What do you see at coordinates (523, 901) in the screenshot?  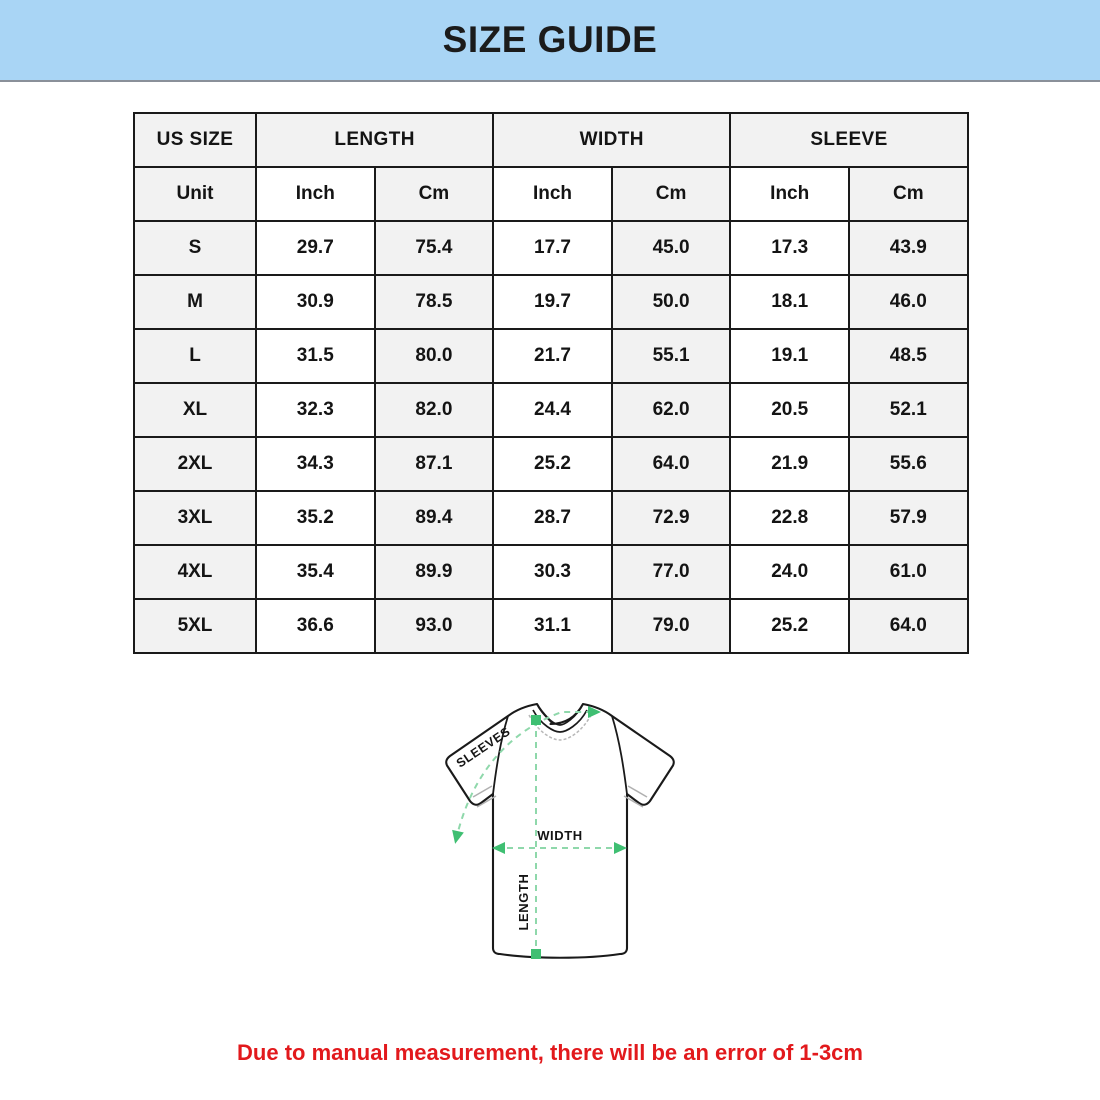 I see `length-label: LENGTH` at bounding box center [523, 901].